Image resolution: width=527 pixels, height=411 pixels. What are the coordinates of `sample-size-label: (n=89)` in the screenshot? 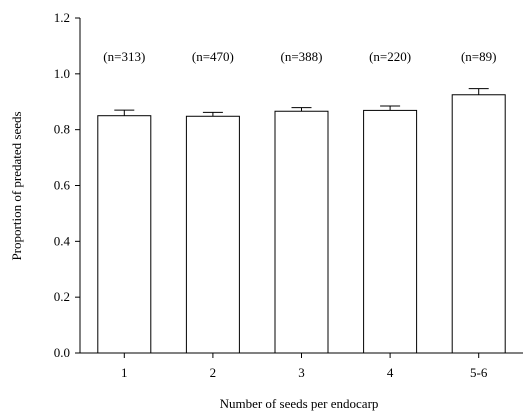 It's located at (479, 56).